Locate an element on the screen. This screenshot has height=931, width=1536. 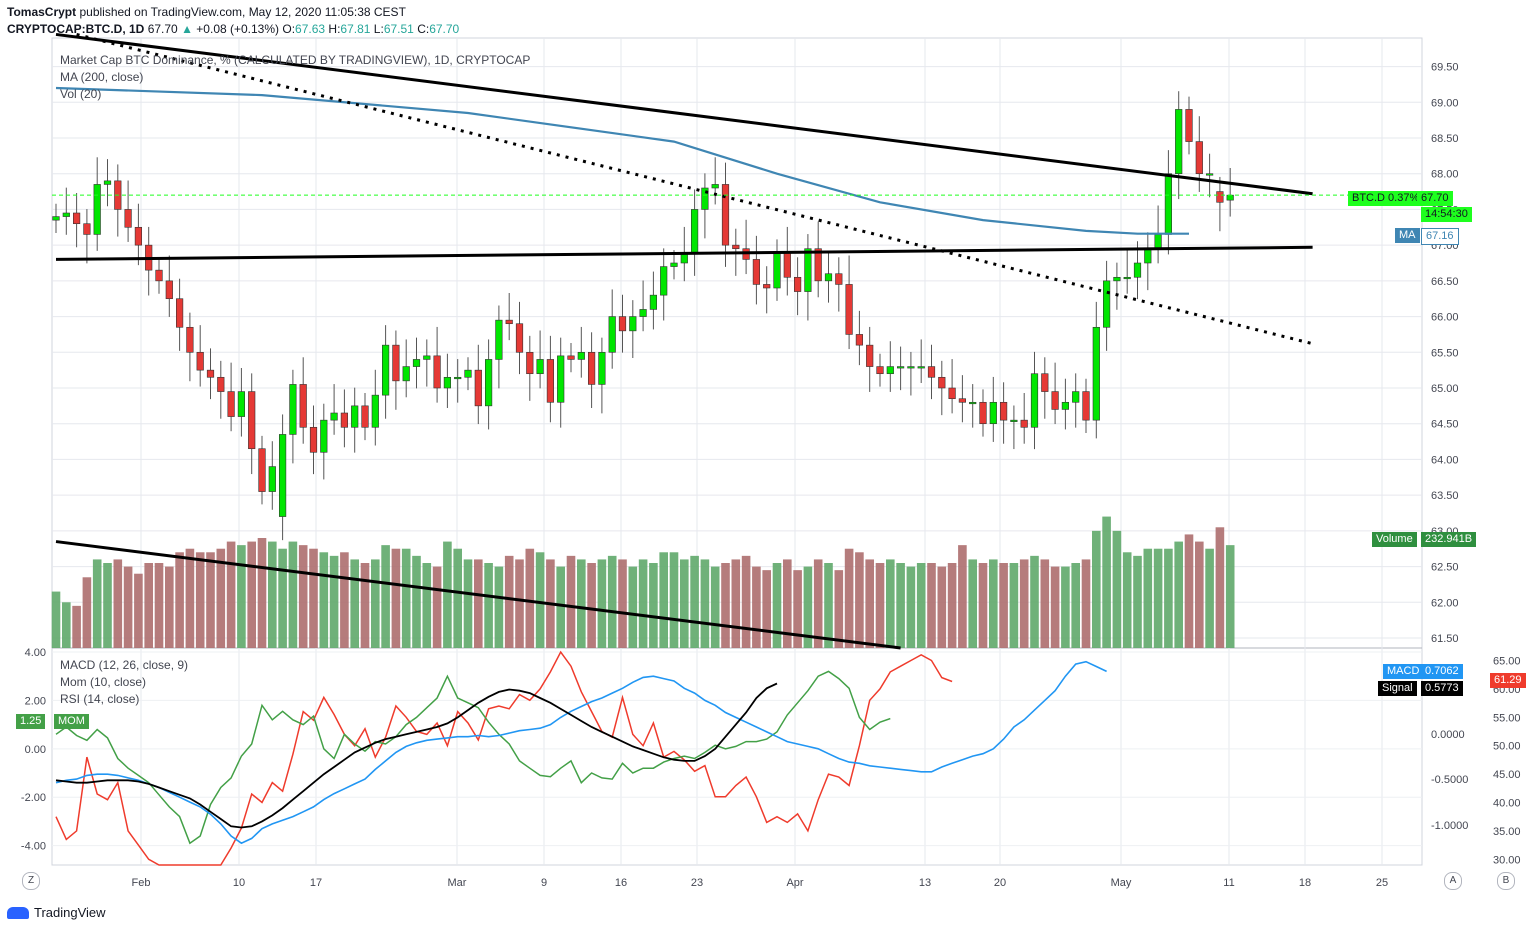
author-name: TomasCrypt is located at coordinates (42, 12).